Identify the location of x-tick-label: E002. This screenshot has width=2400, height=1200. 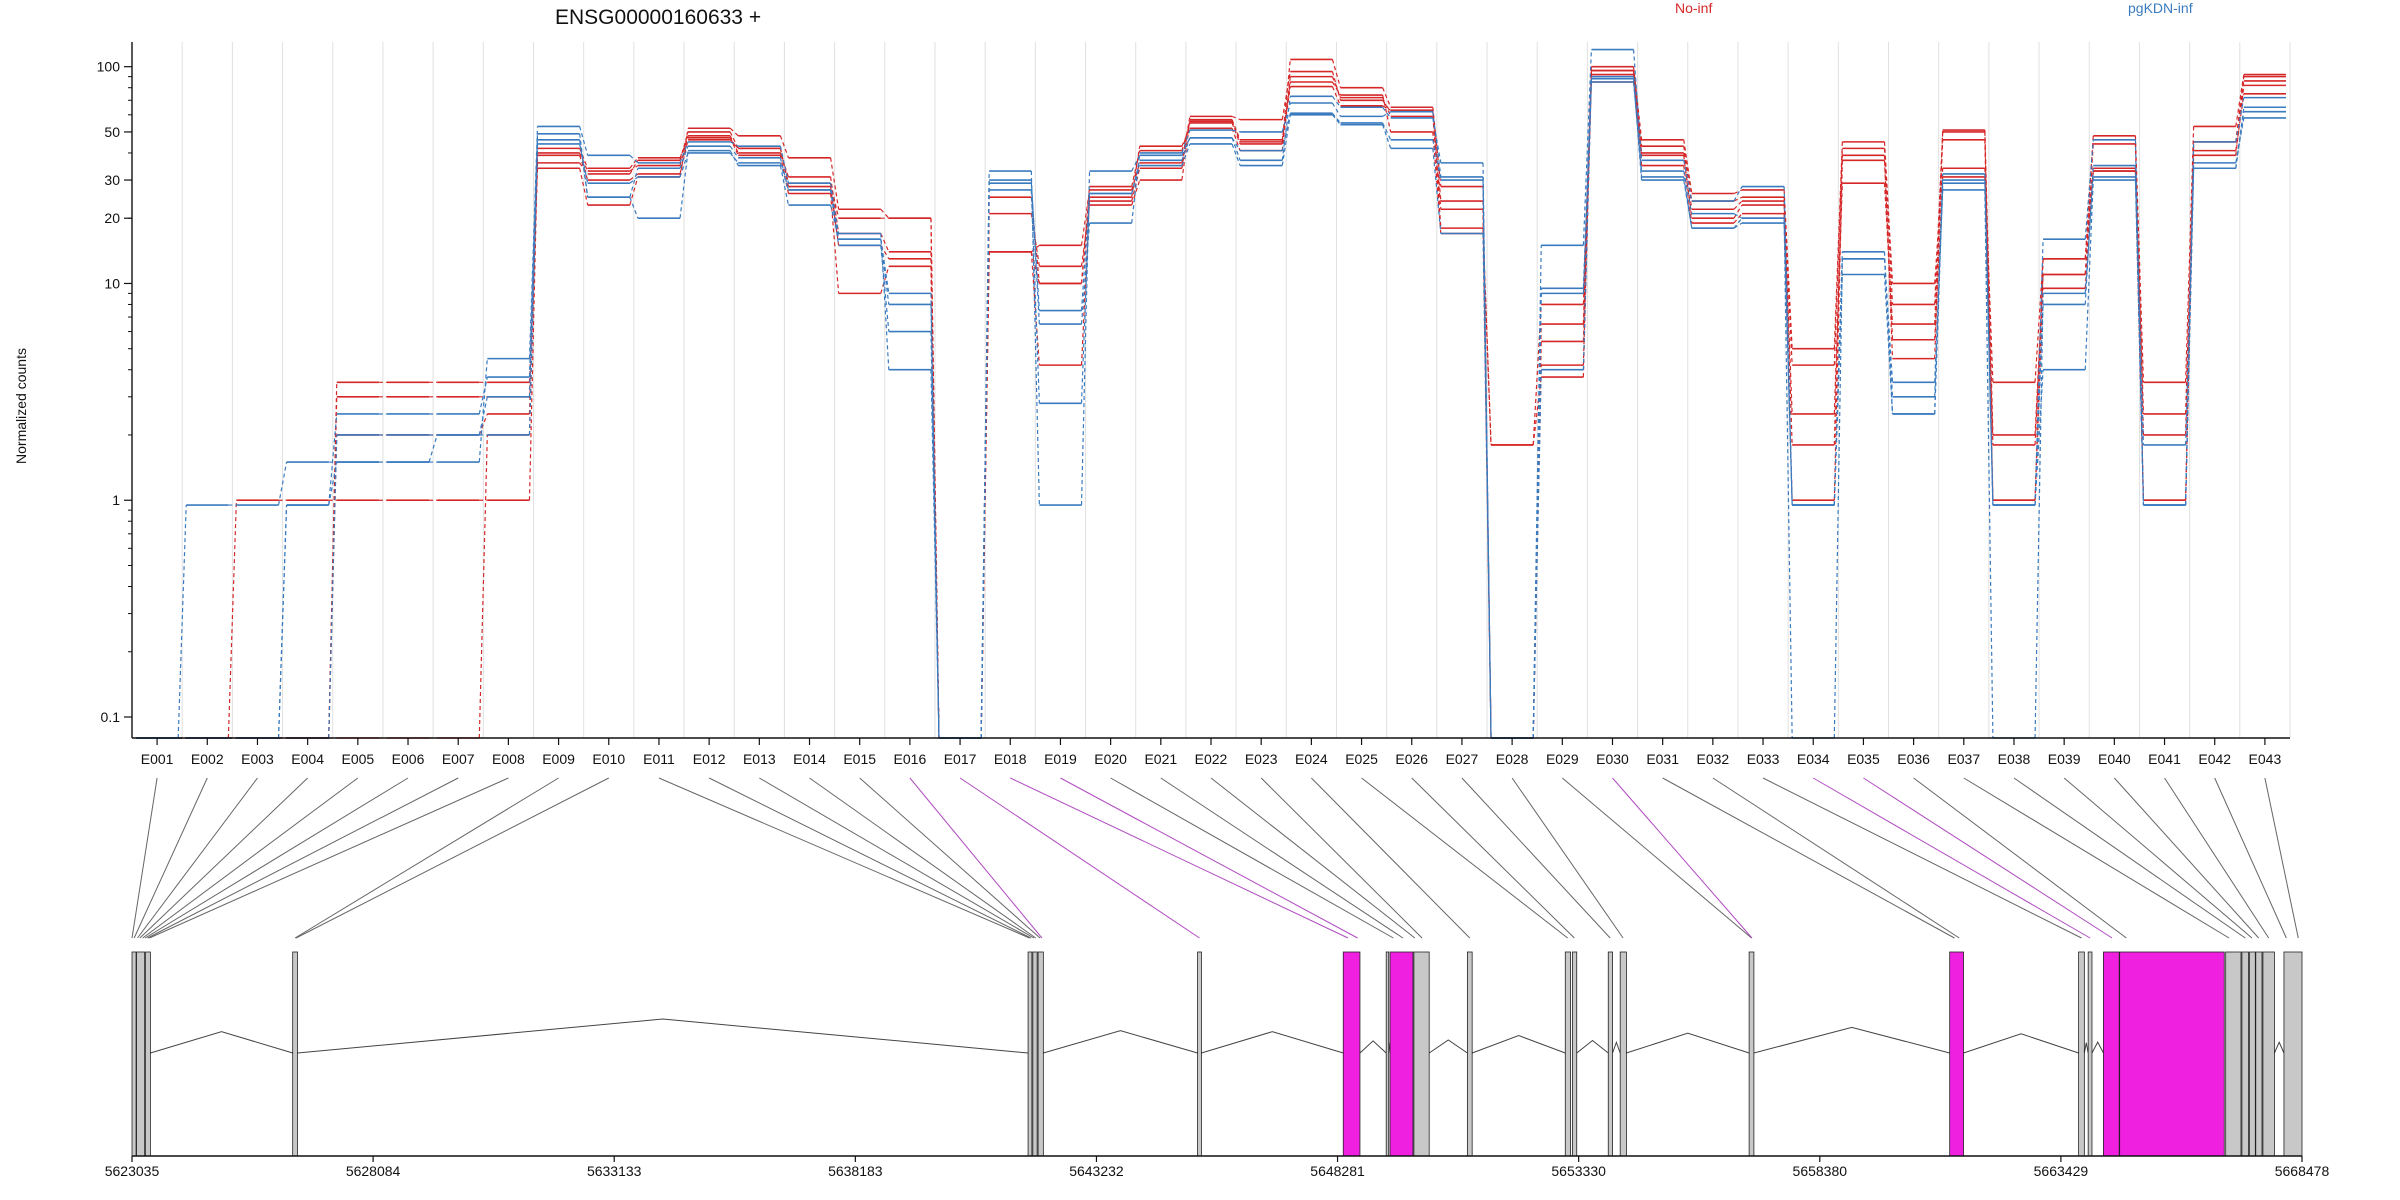
(207, 759).